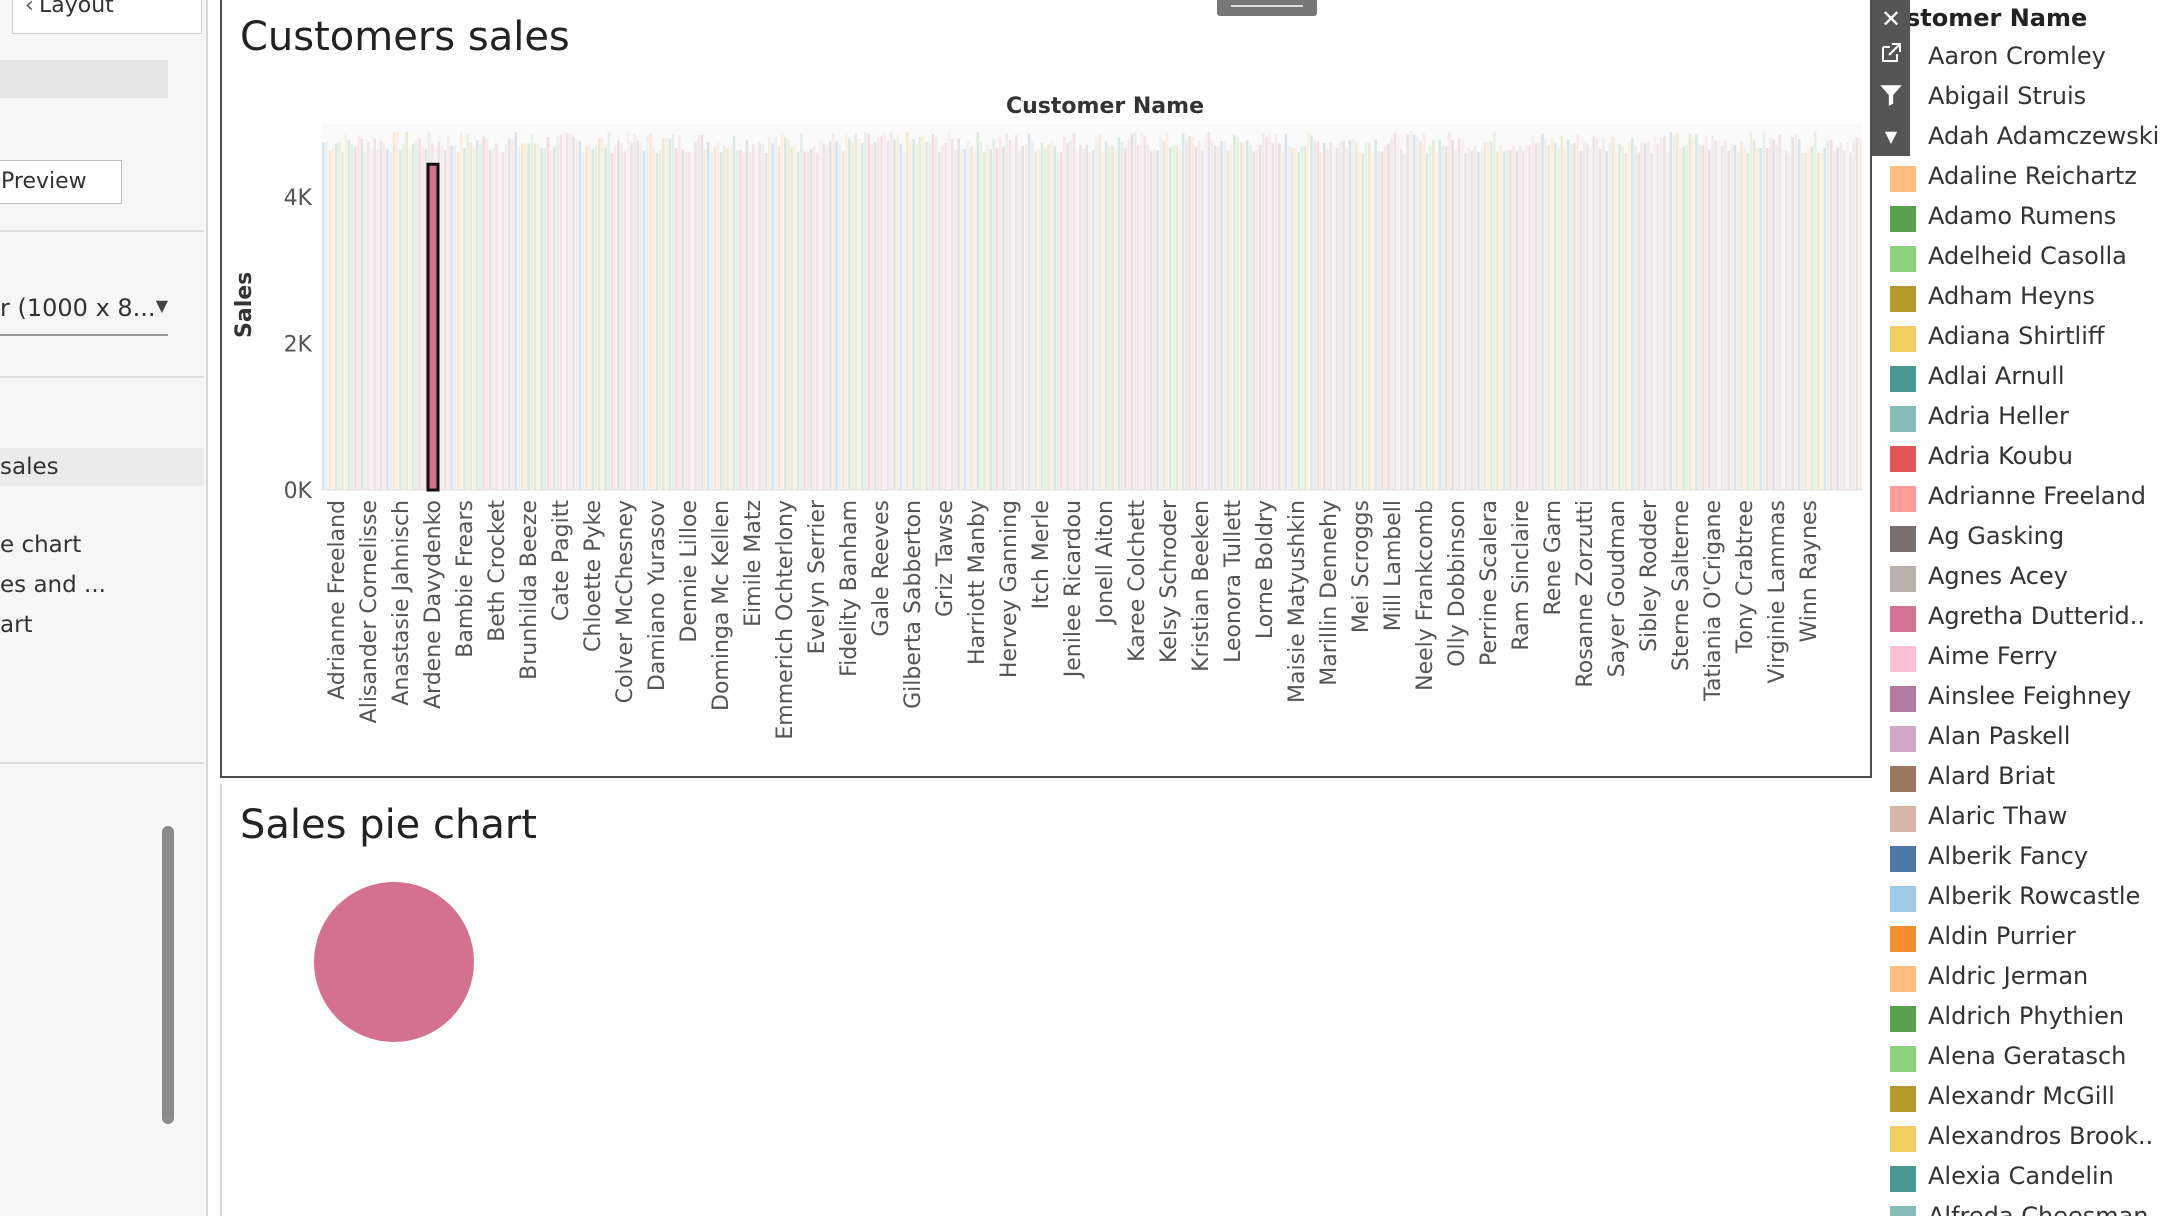 Image resolution: width=2172 pixels, height=1216 pixels. Describe the element at coordinates (1009, 589) in the screenshot. I see `x-tick-label: Hervey Ganning` at that location.